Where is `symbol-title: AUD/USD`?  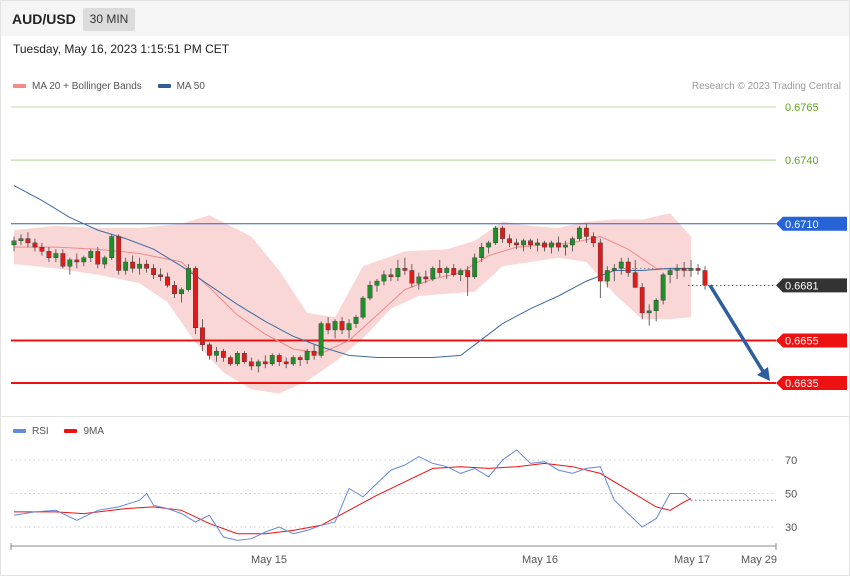
symbol-title: AUD/USD is located at coordinates (44, 19).